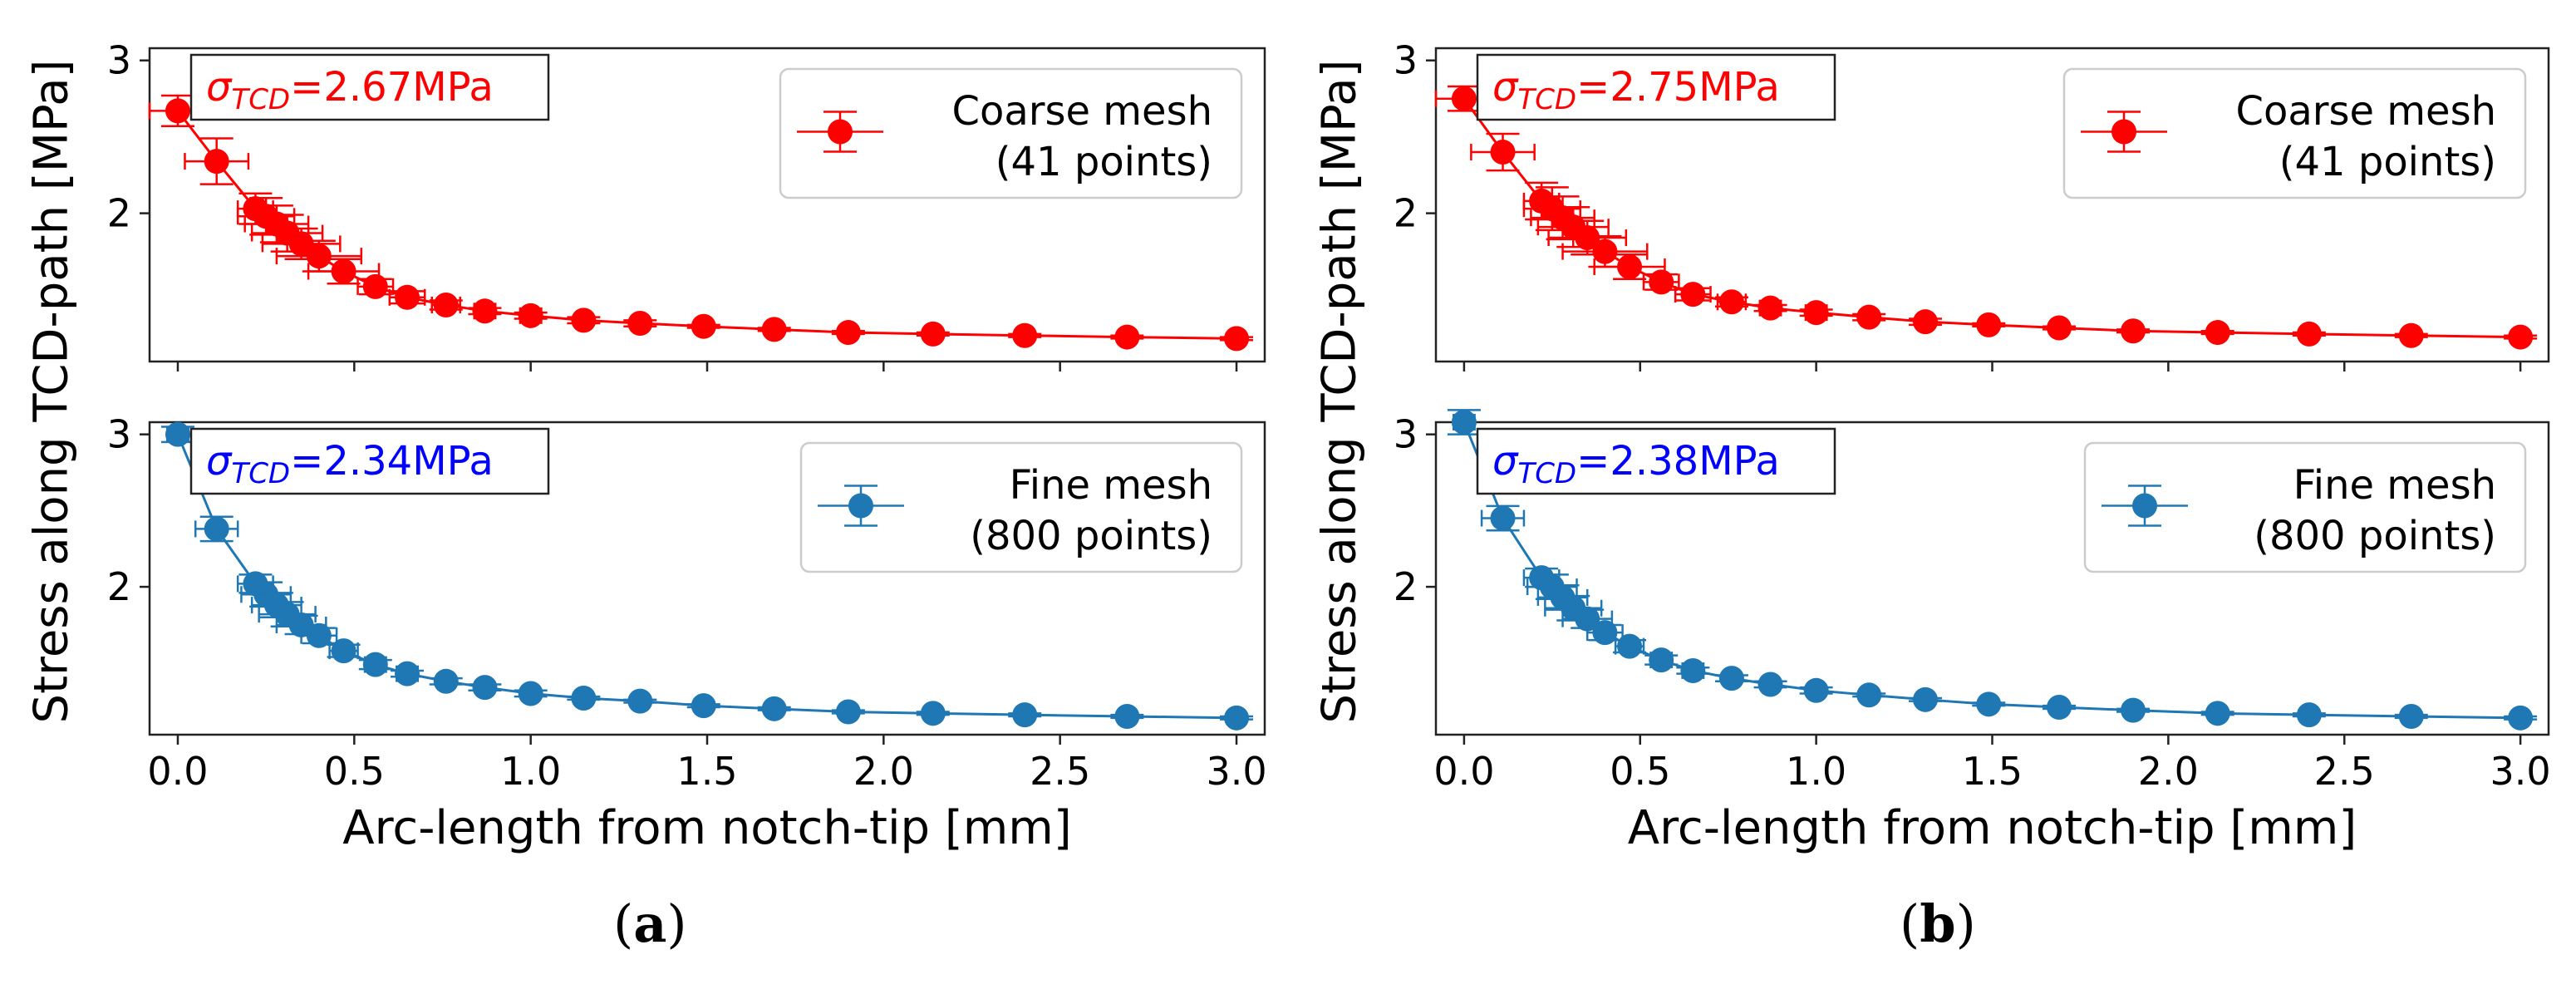  I want to click on sigma-value: =2.75MPa, so click(1678, 87).